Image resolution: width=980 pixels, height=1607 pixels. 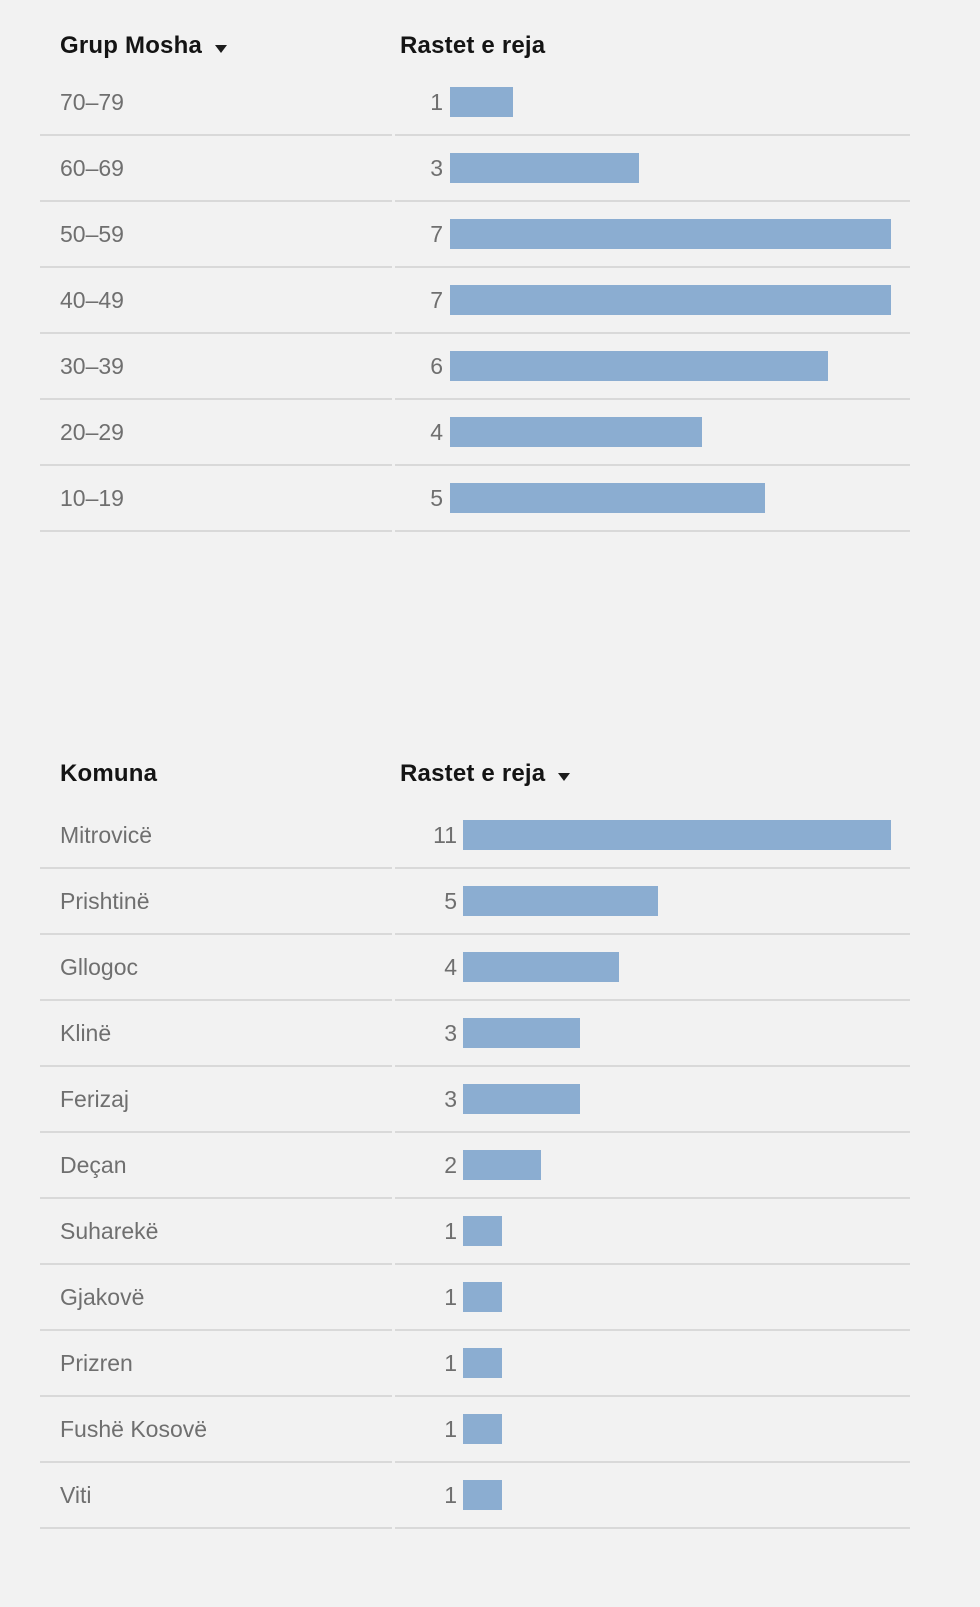 I want to click on row-value: 4, so click(x=450, y=966).